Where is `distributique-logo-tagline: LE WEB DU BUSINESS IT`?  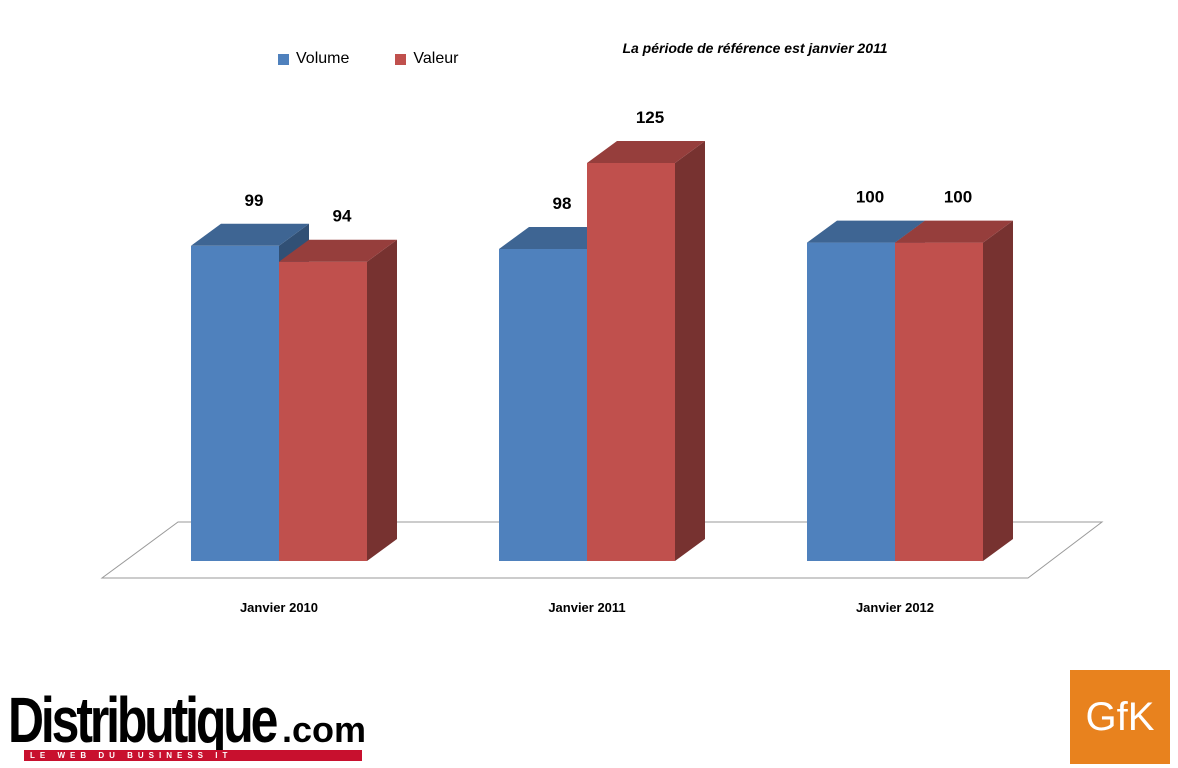
distributique-logo-tagline: LE WEB DU BUSINESS IT is located at coordinates (193, 755).